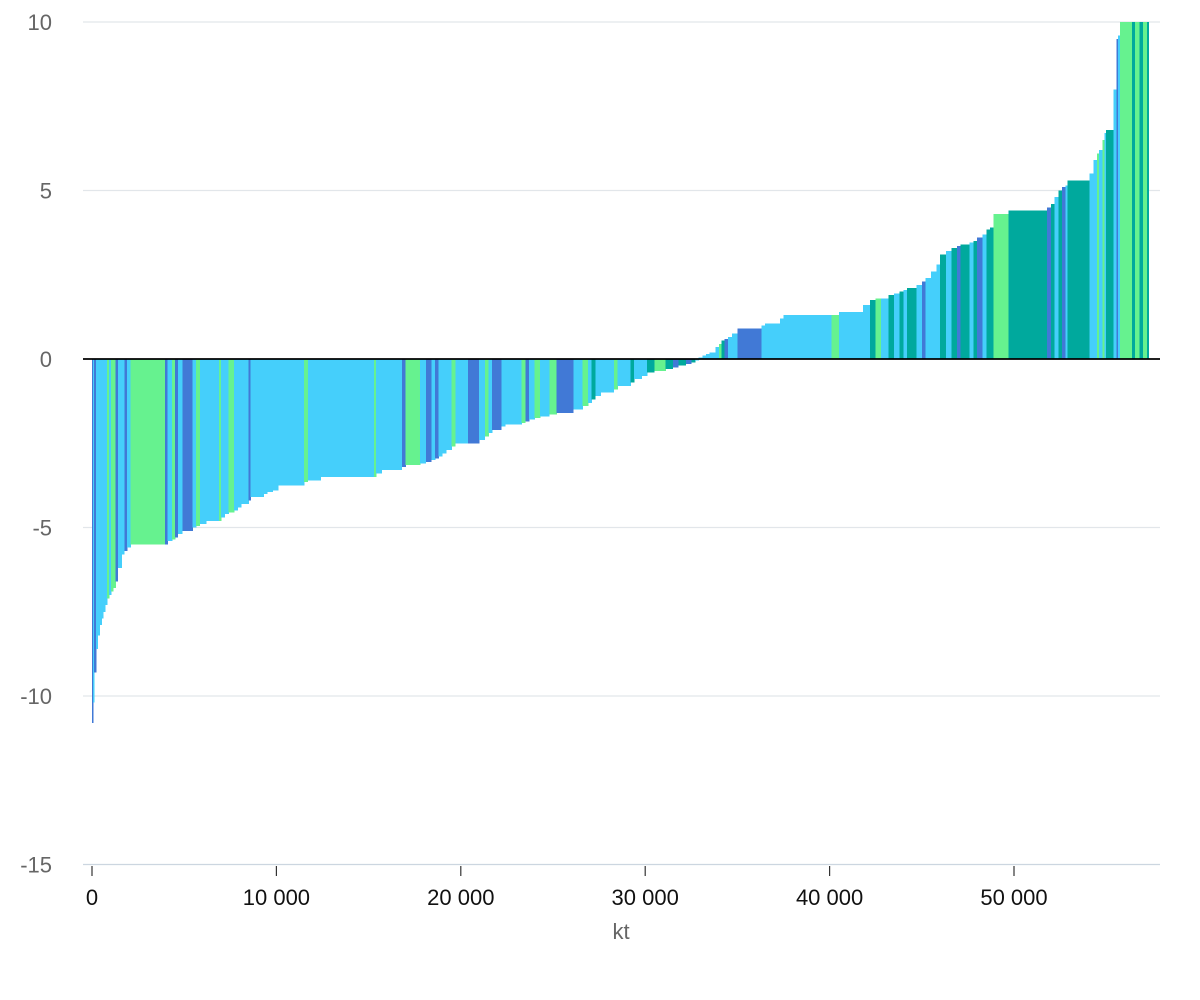  What do you see at coordinates (36, 865) in the screenshot?
I see `y-tick-label-5: -15` at bounding box center [36, 865].